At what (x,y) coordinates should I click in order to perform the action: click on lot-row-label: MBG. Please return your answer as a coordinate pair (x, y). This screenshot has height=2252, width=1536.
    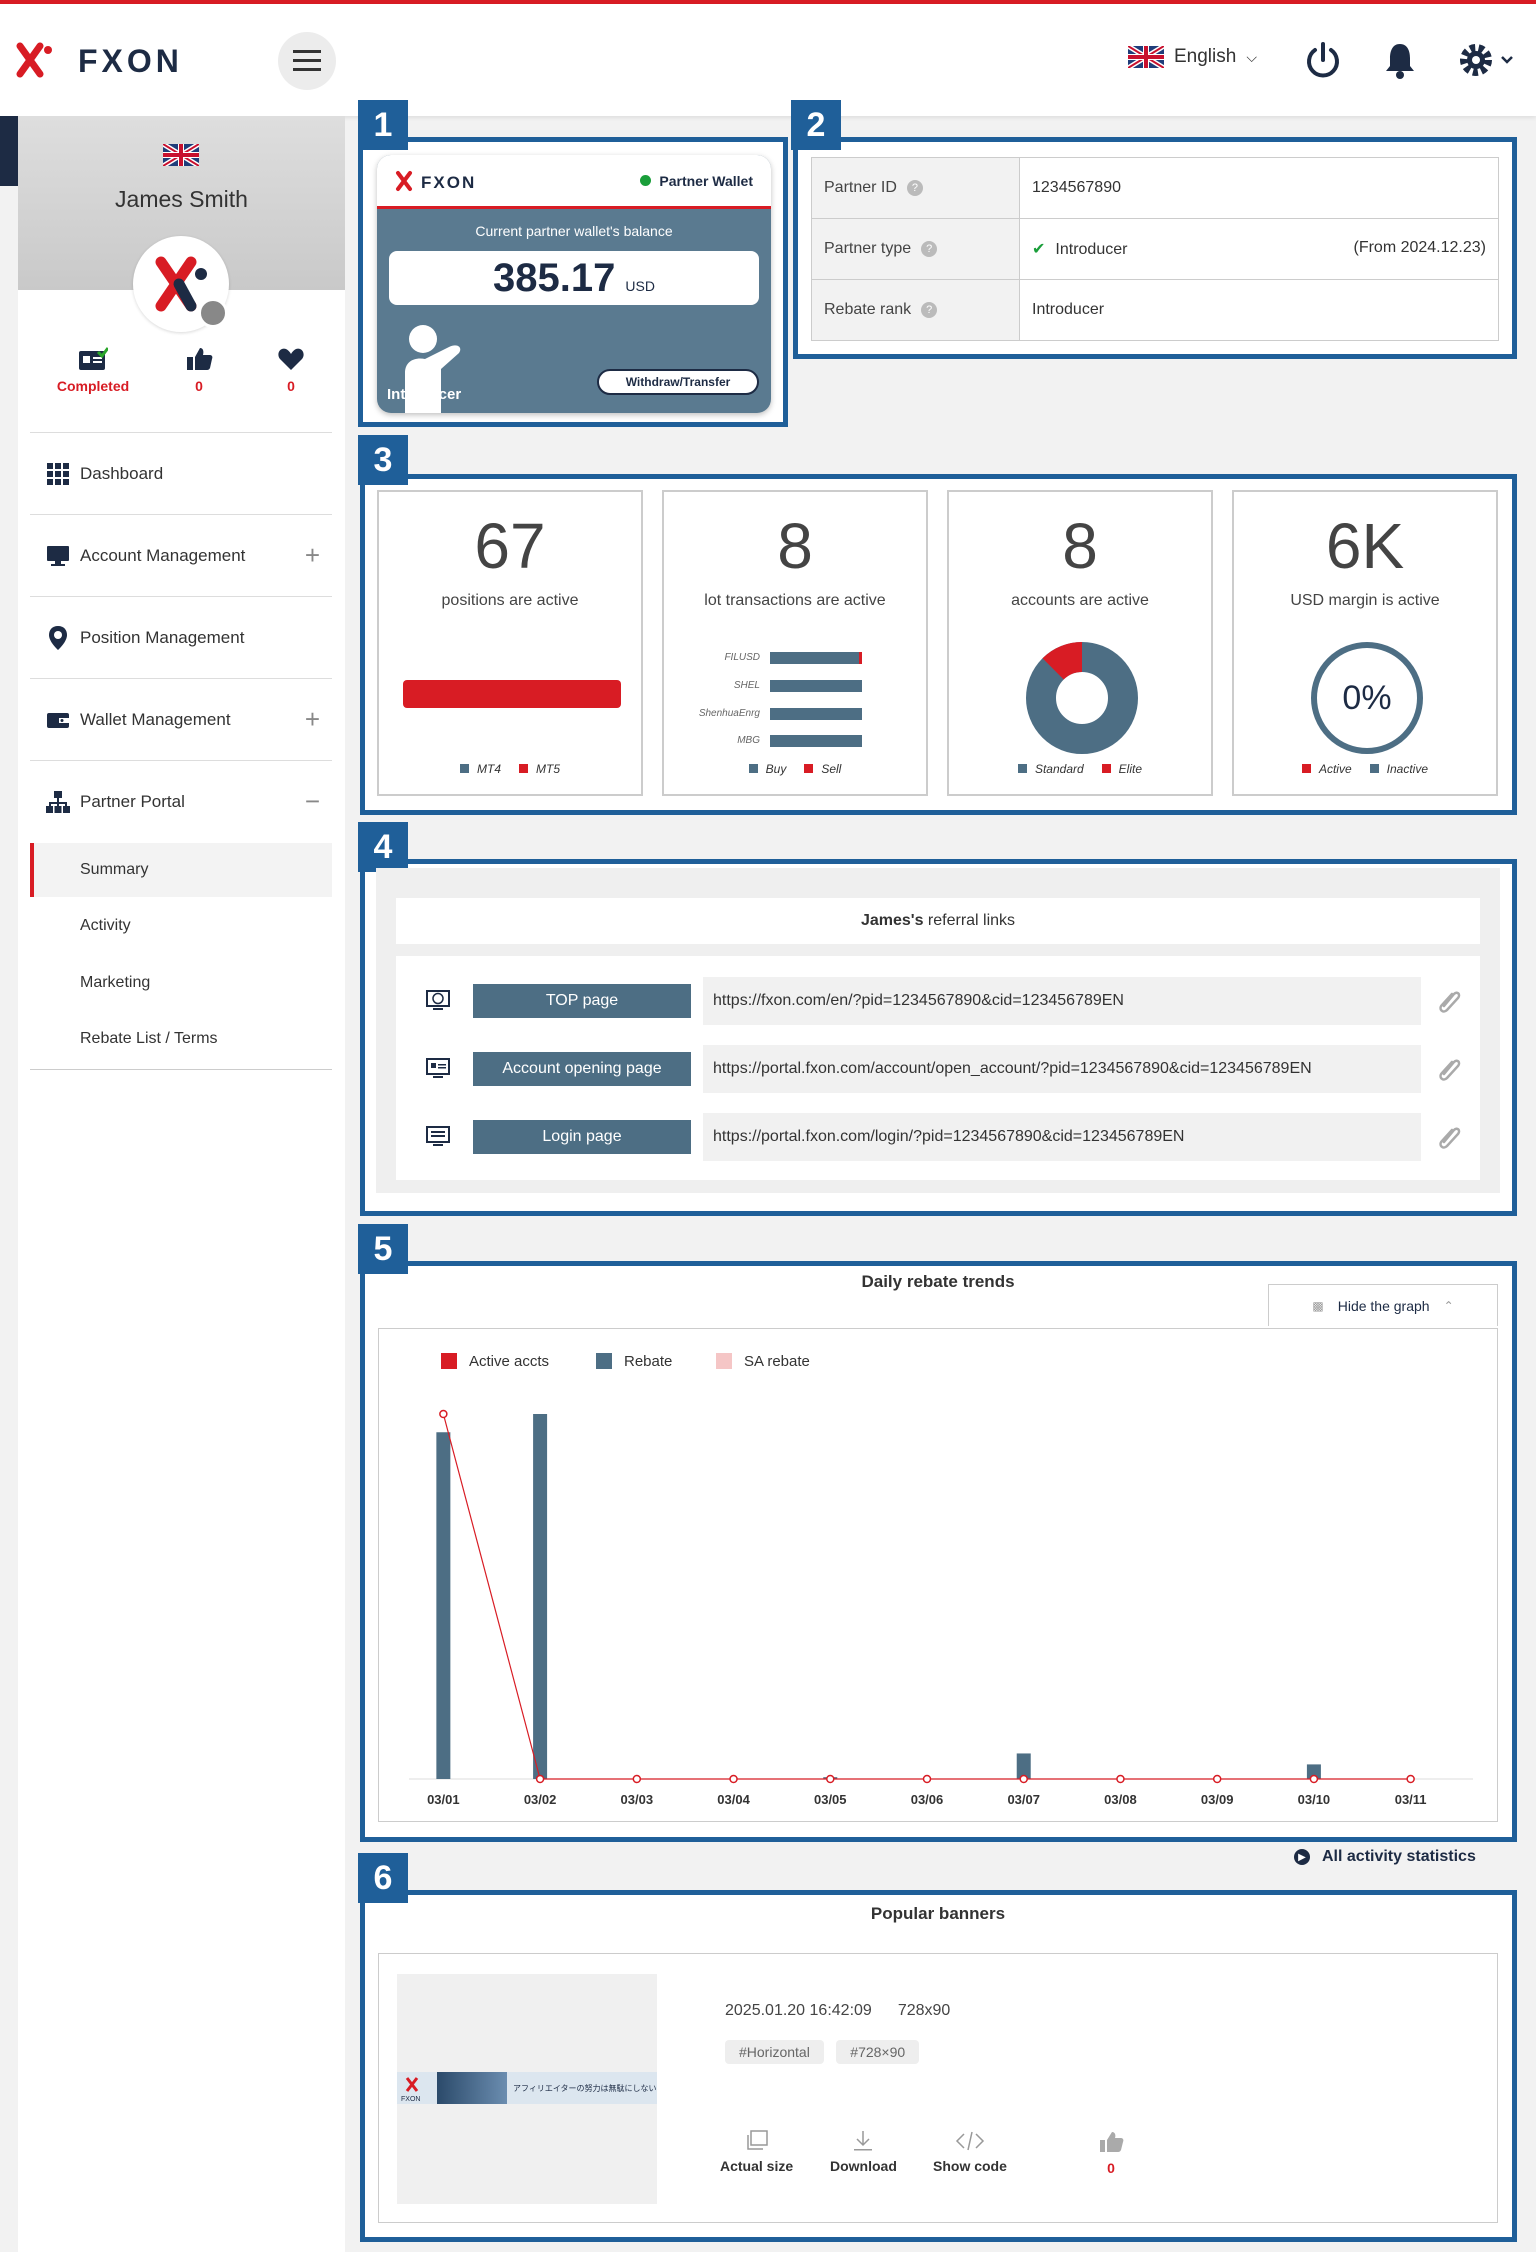
    Looking at the image, I should click on (748, 740).